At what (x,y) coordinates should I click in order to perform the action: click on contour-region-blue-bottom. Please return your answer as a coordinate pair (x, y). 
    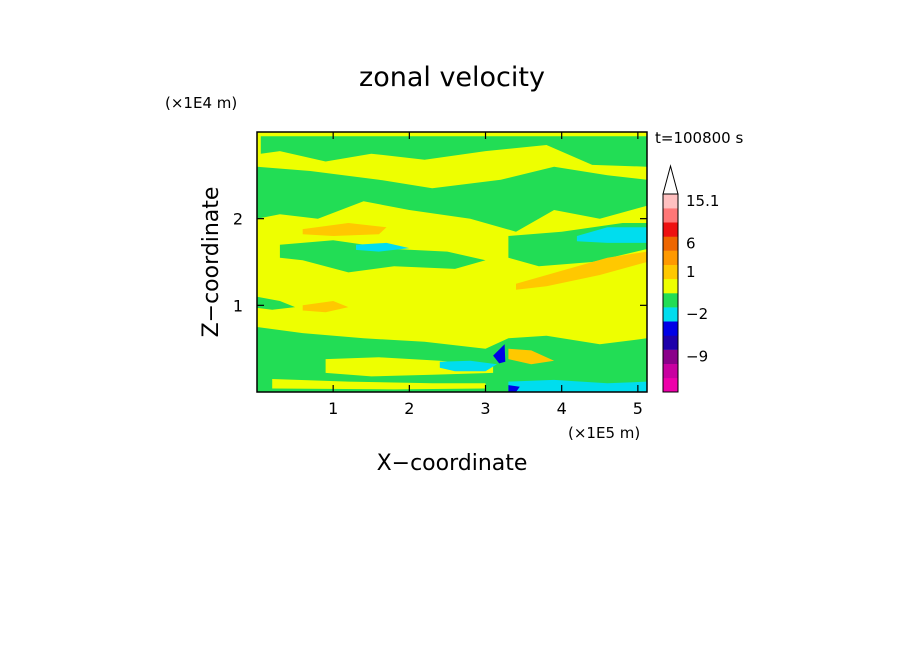
    Looking at the image, I should click on (514, 388).